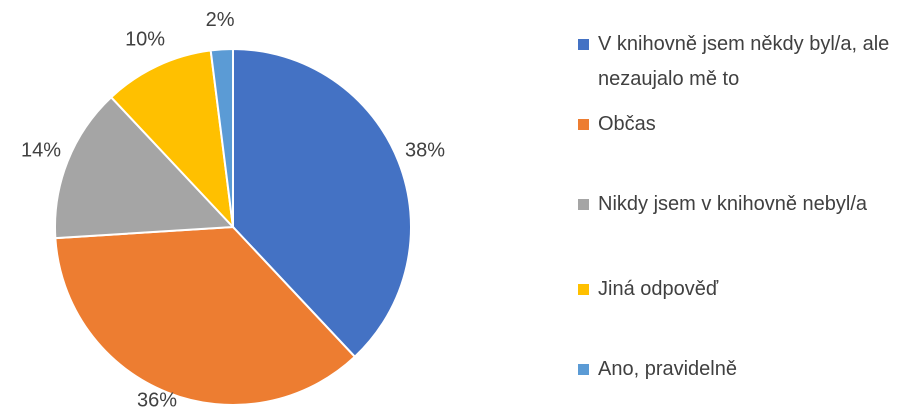 This screenshot has height=415, width=906. I want to click on data-label: 38%, so click(425, 150).